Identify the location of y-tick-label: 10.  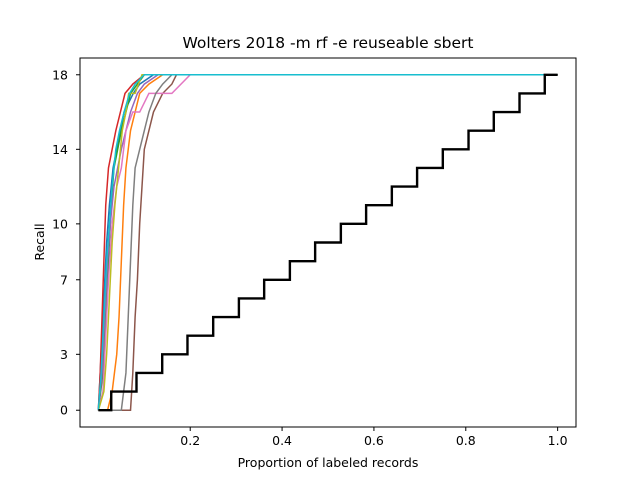
(60, 223).